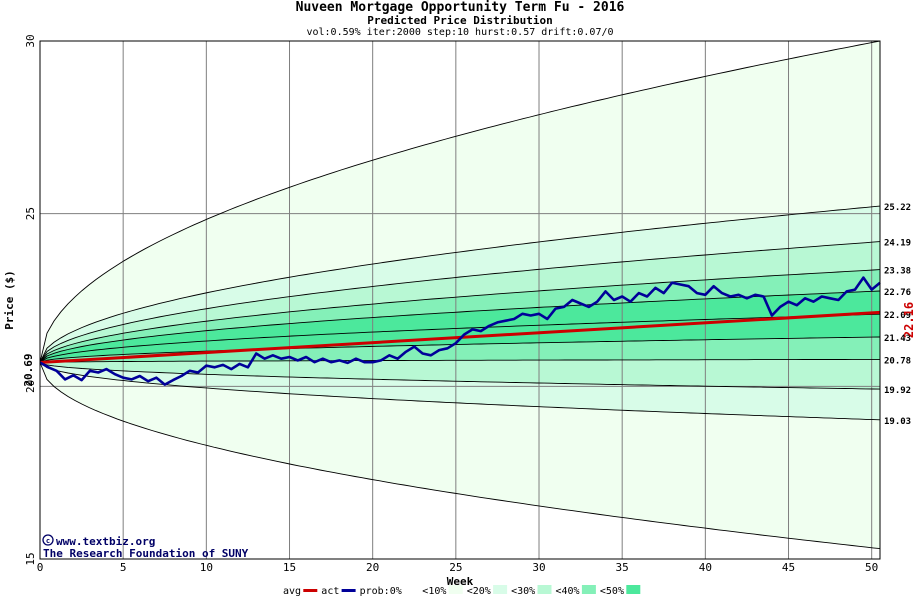 The image size is (920, 600). What do you see at coordinates (612, 591) in the screenshot?
I see `legend-label-7: <50%` at bounding box center [612, 591].